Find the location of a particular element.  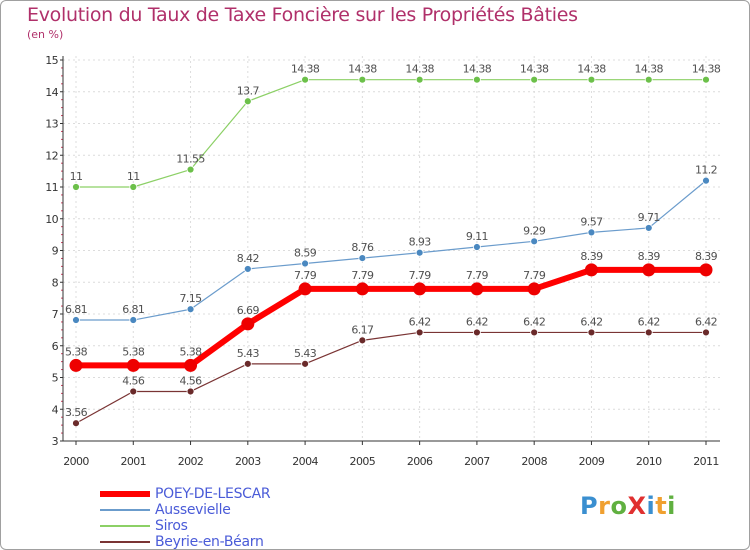

y-tick-label: 13 is located at coordinates (51, 124).